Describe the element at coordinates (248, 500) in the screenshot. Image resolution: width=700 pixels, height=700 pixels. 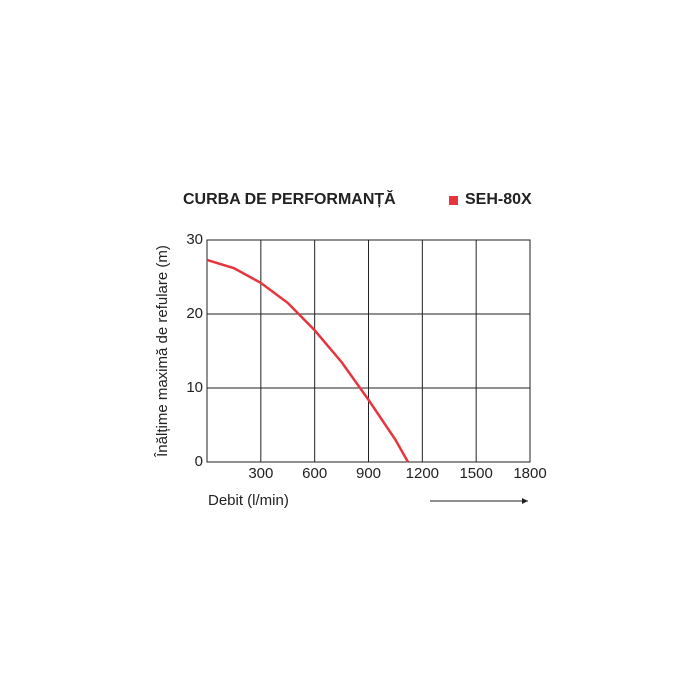
I see `x-axis-label: Debit (l/min)` at that location.